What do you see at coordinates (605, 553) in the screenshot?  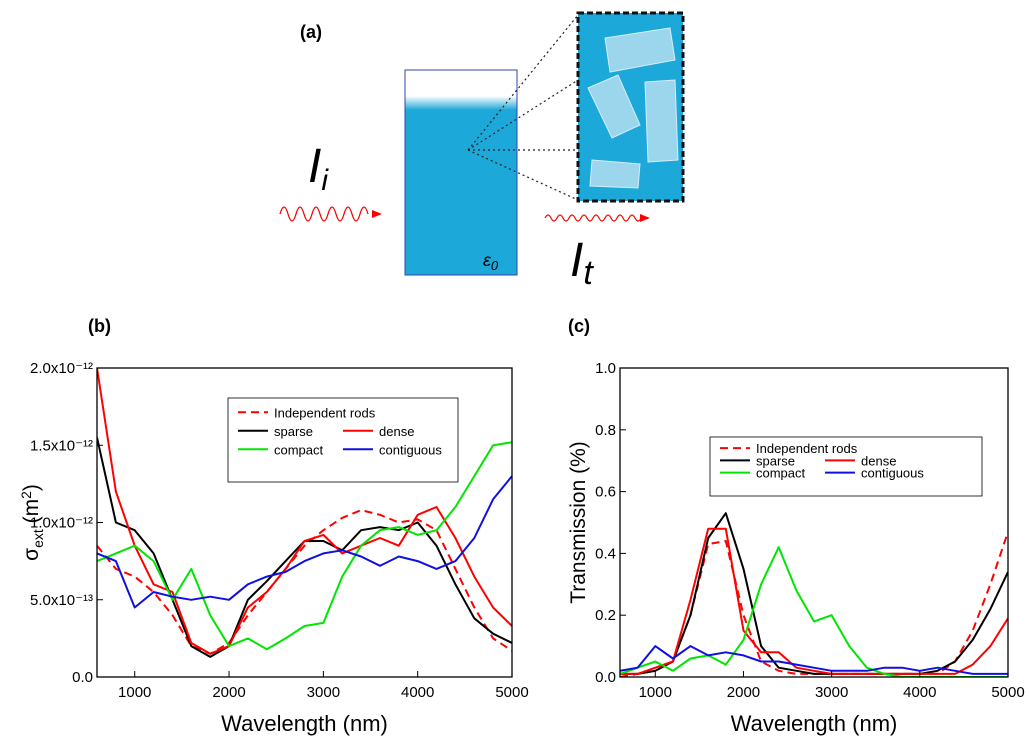 I see `y-tick-label: 0.4` at bounding box center [605, 553].